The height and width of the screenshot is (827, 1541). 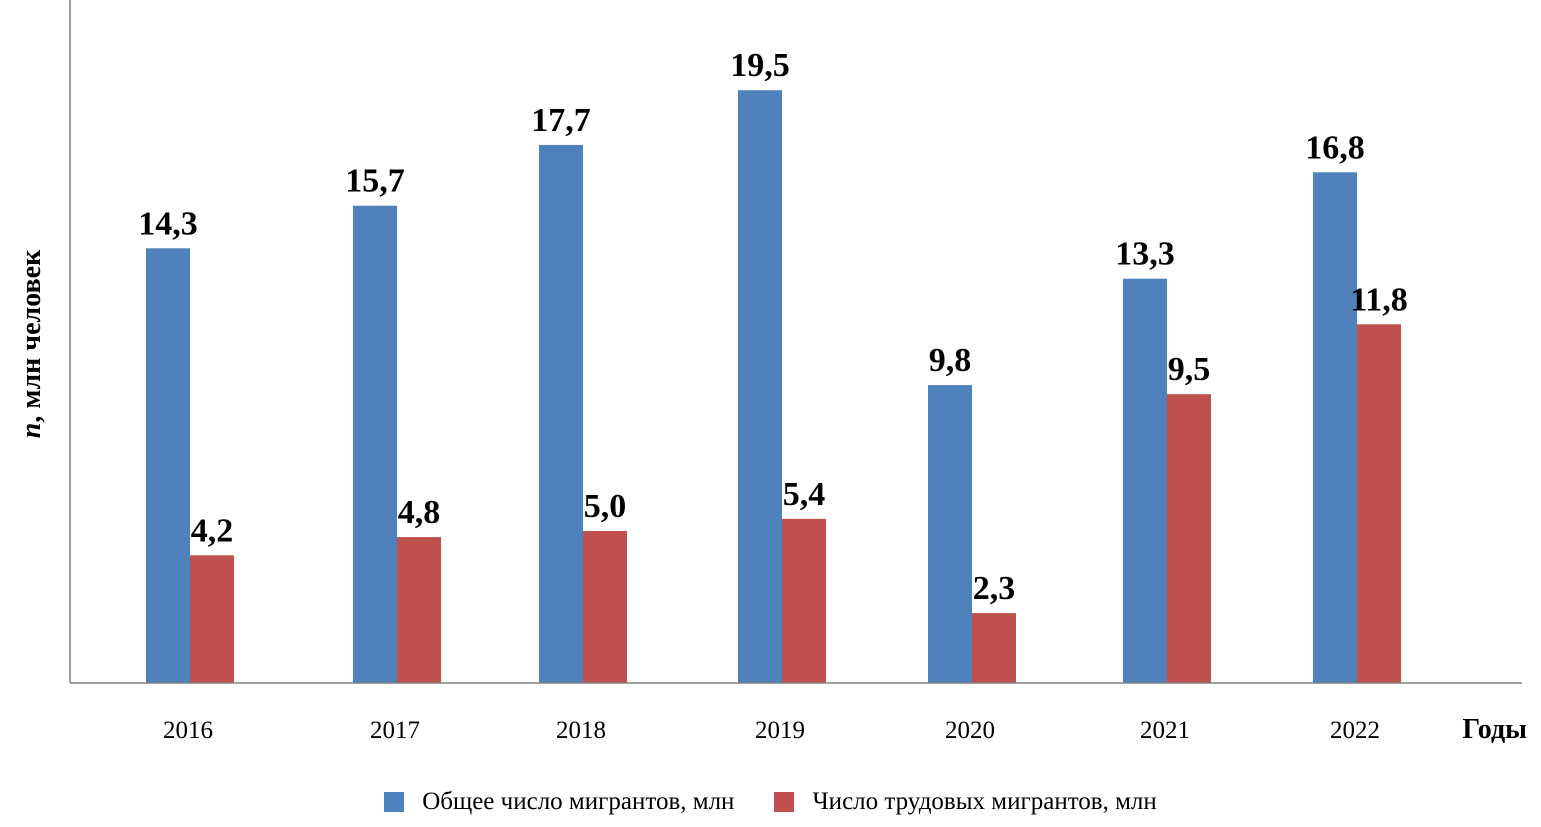 What do you see at coordinates (1355, 730) in the screenshot?
I see `x-tick-label-2022: 2022` at bounding box center [1355, 730].